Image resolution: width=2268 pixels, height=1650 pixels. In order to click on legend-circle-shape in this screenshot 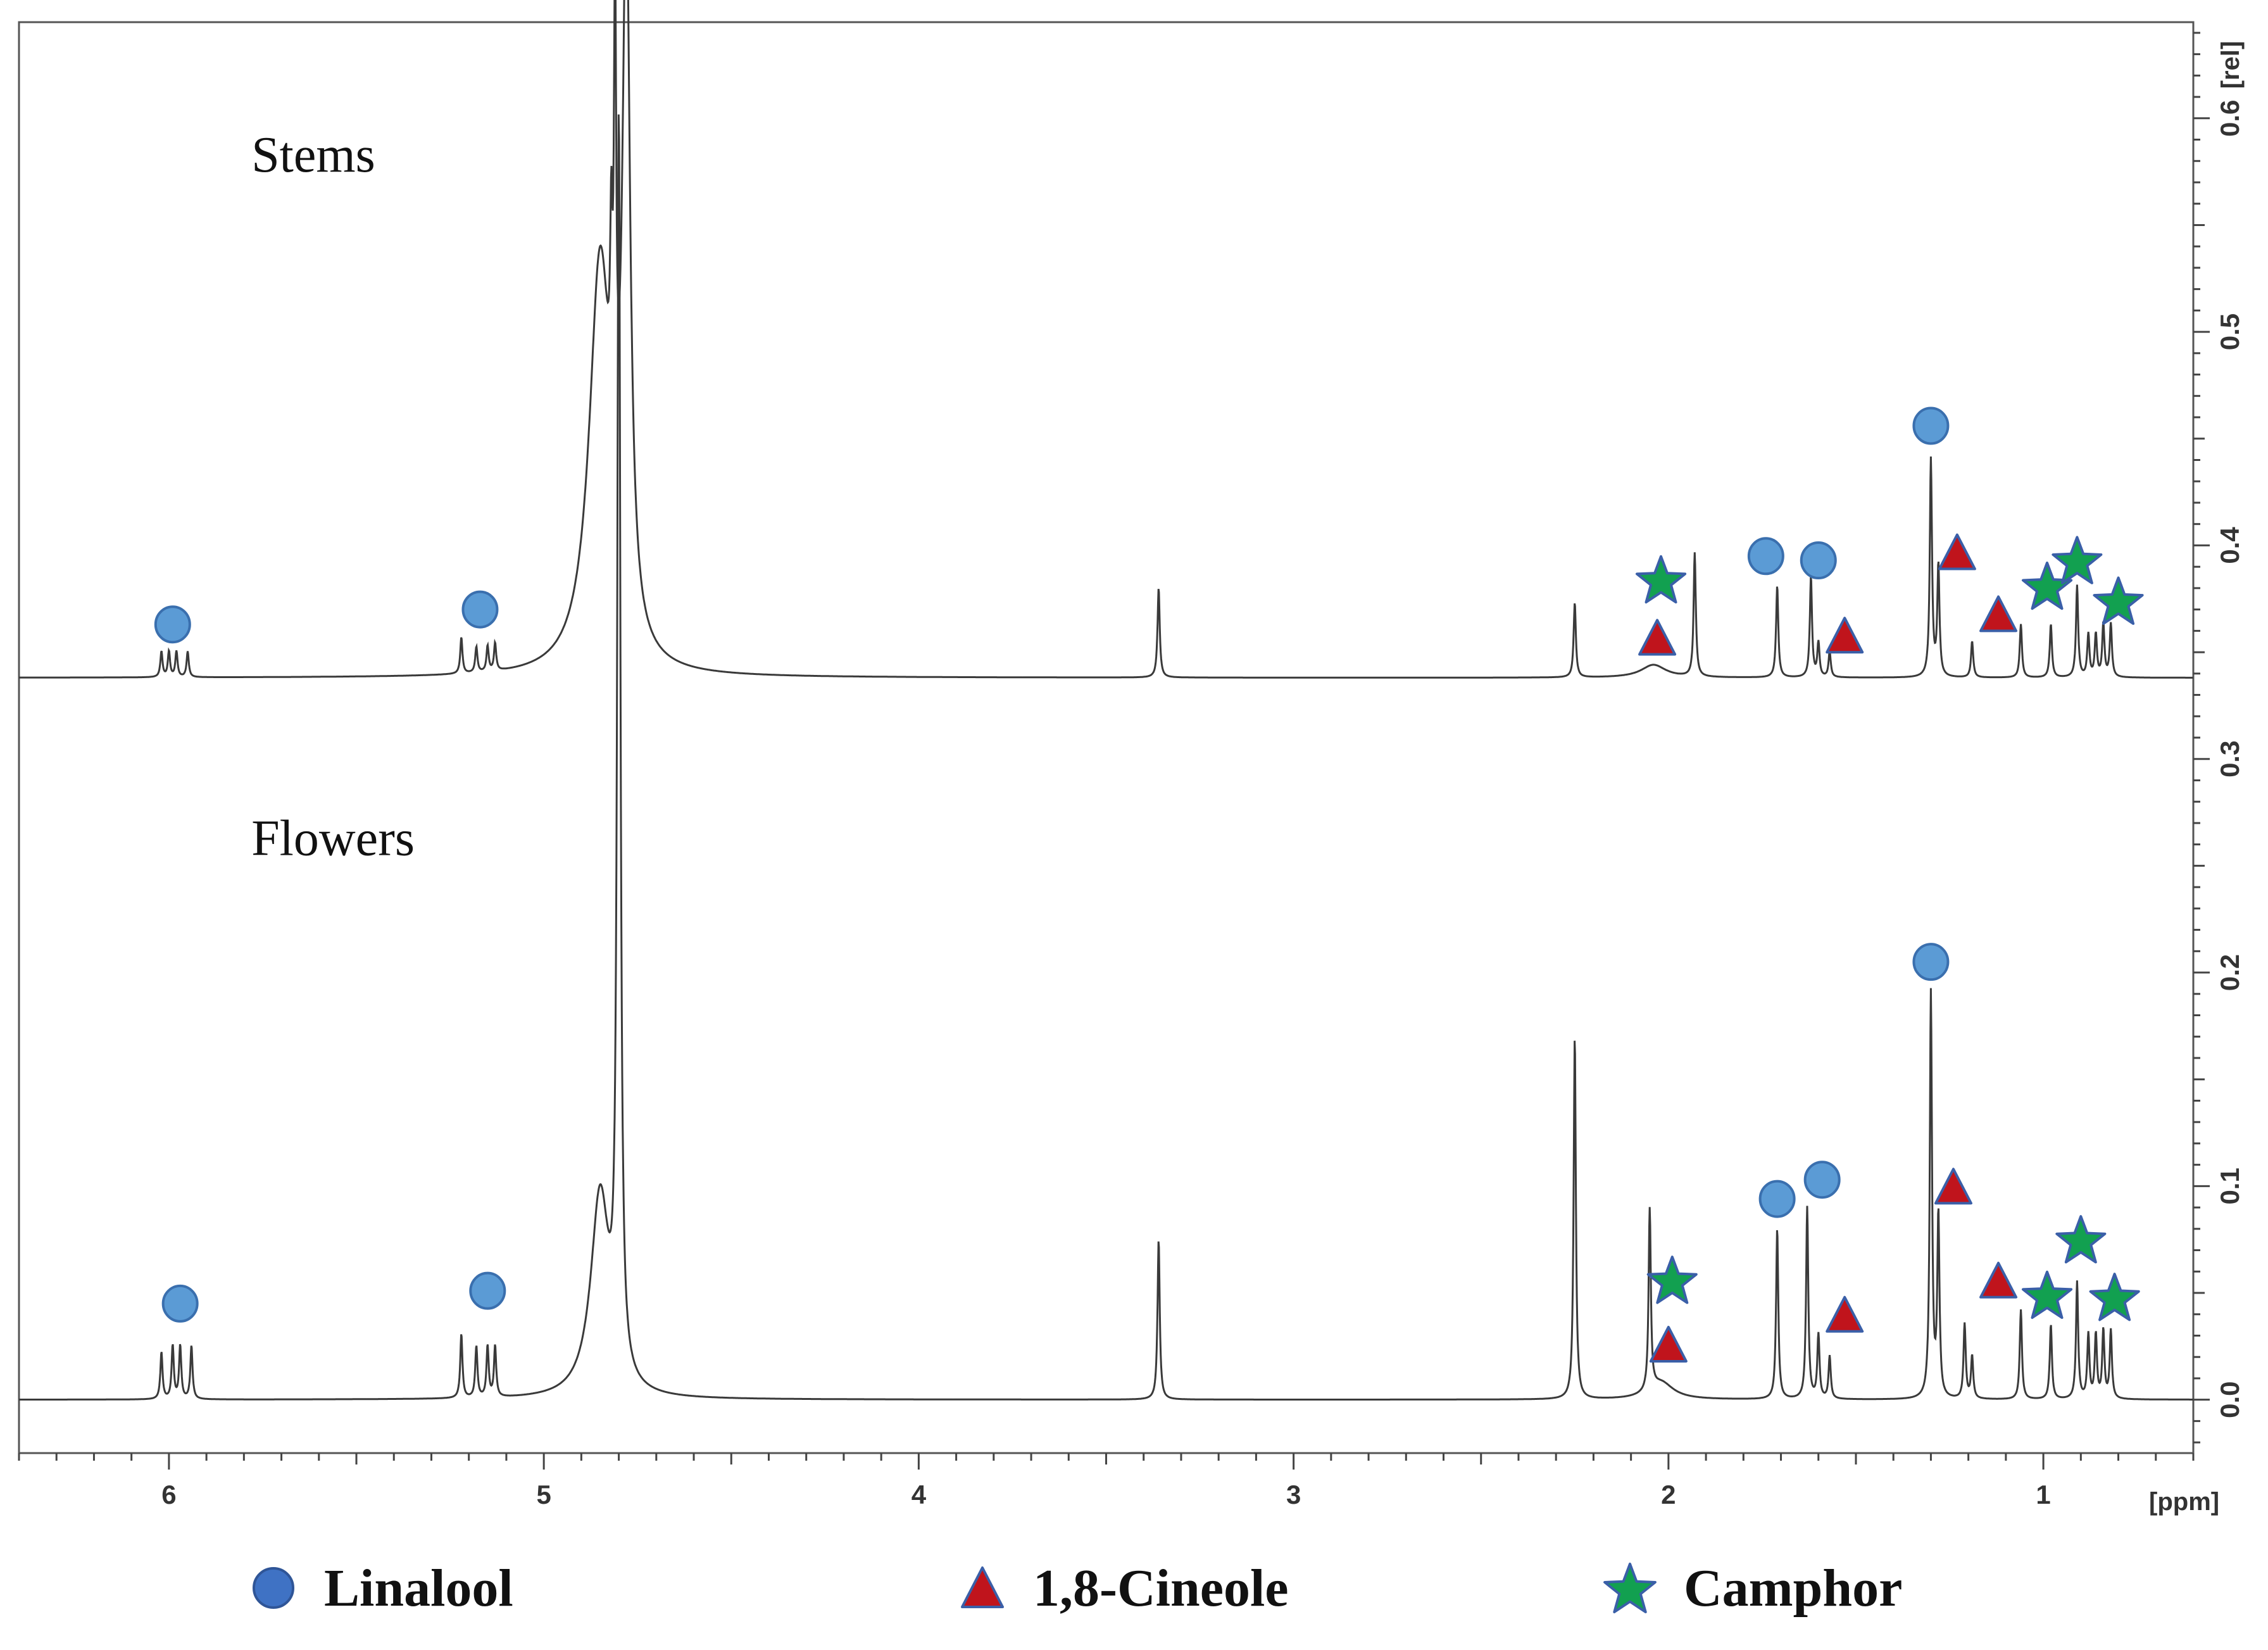, I will do `click(273, 1588)`.